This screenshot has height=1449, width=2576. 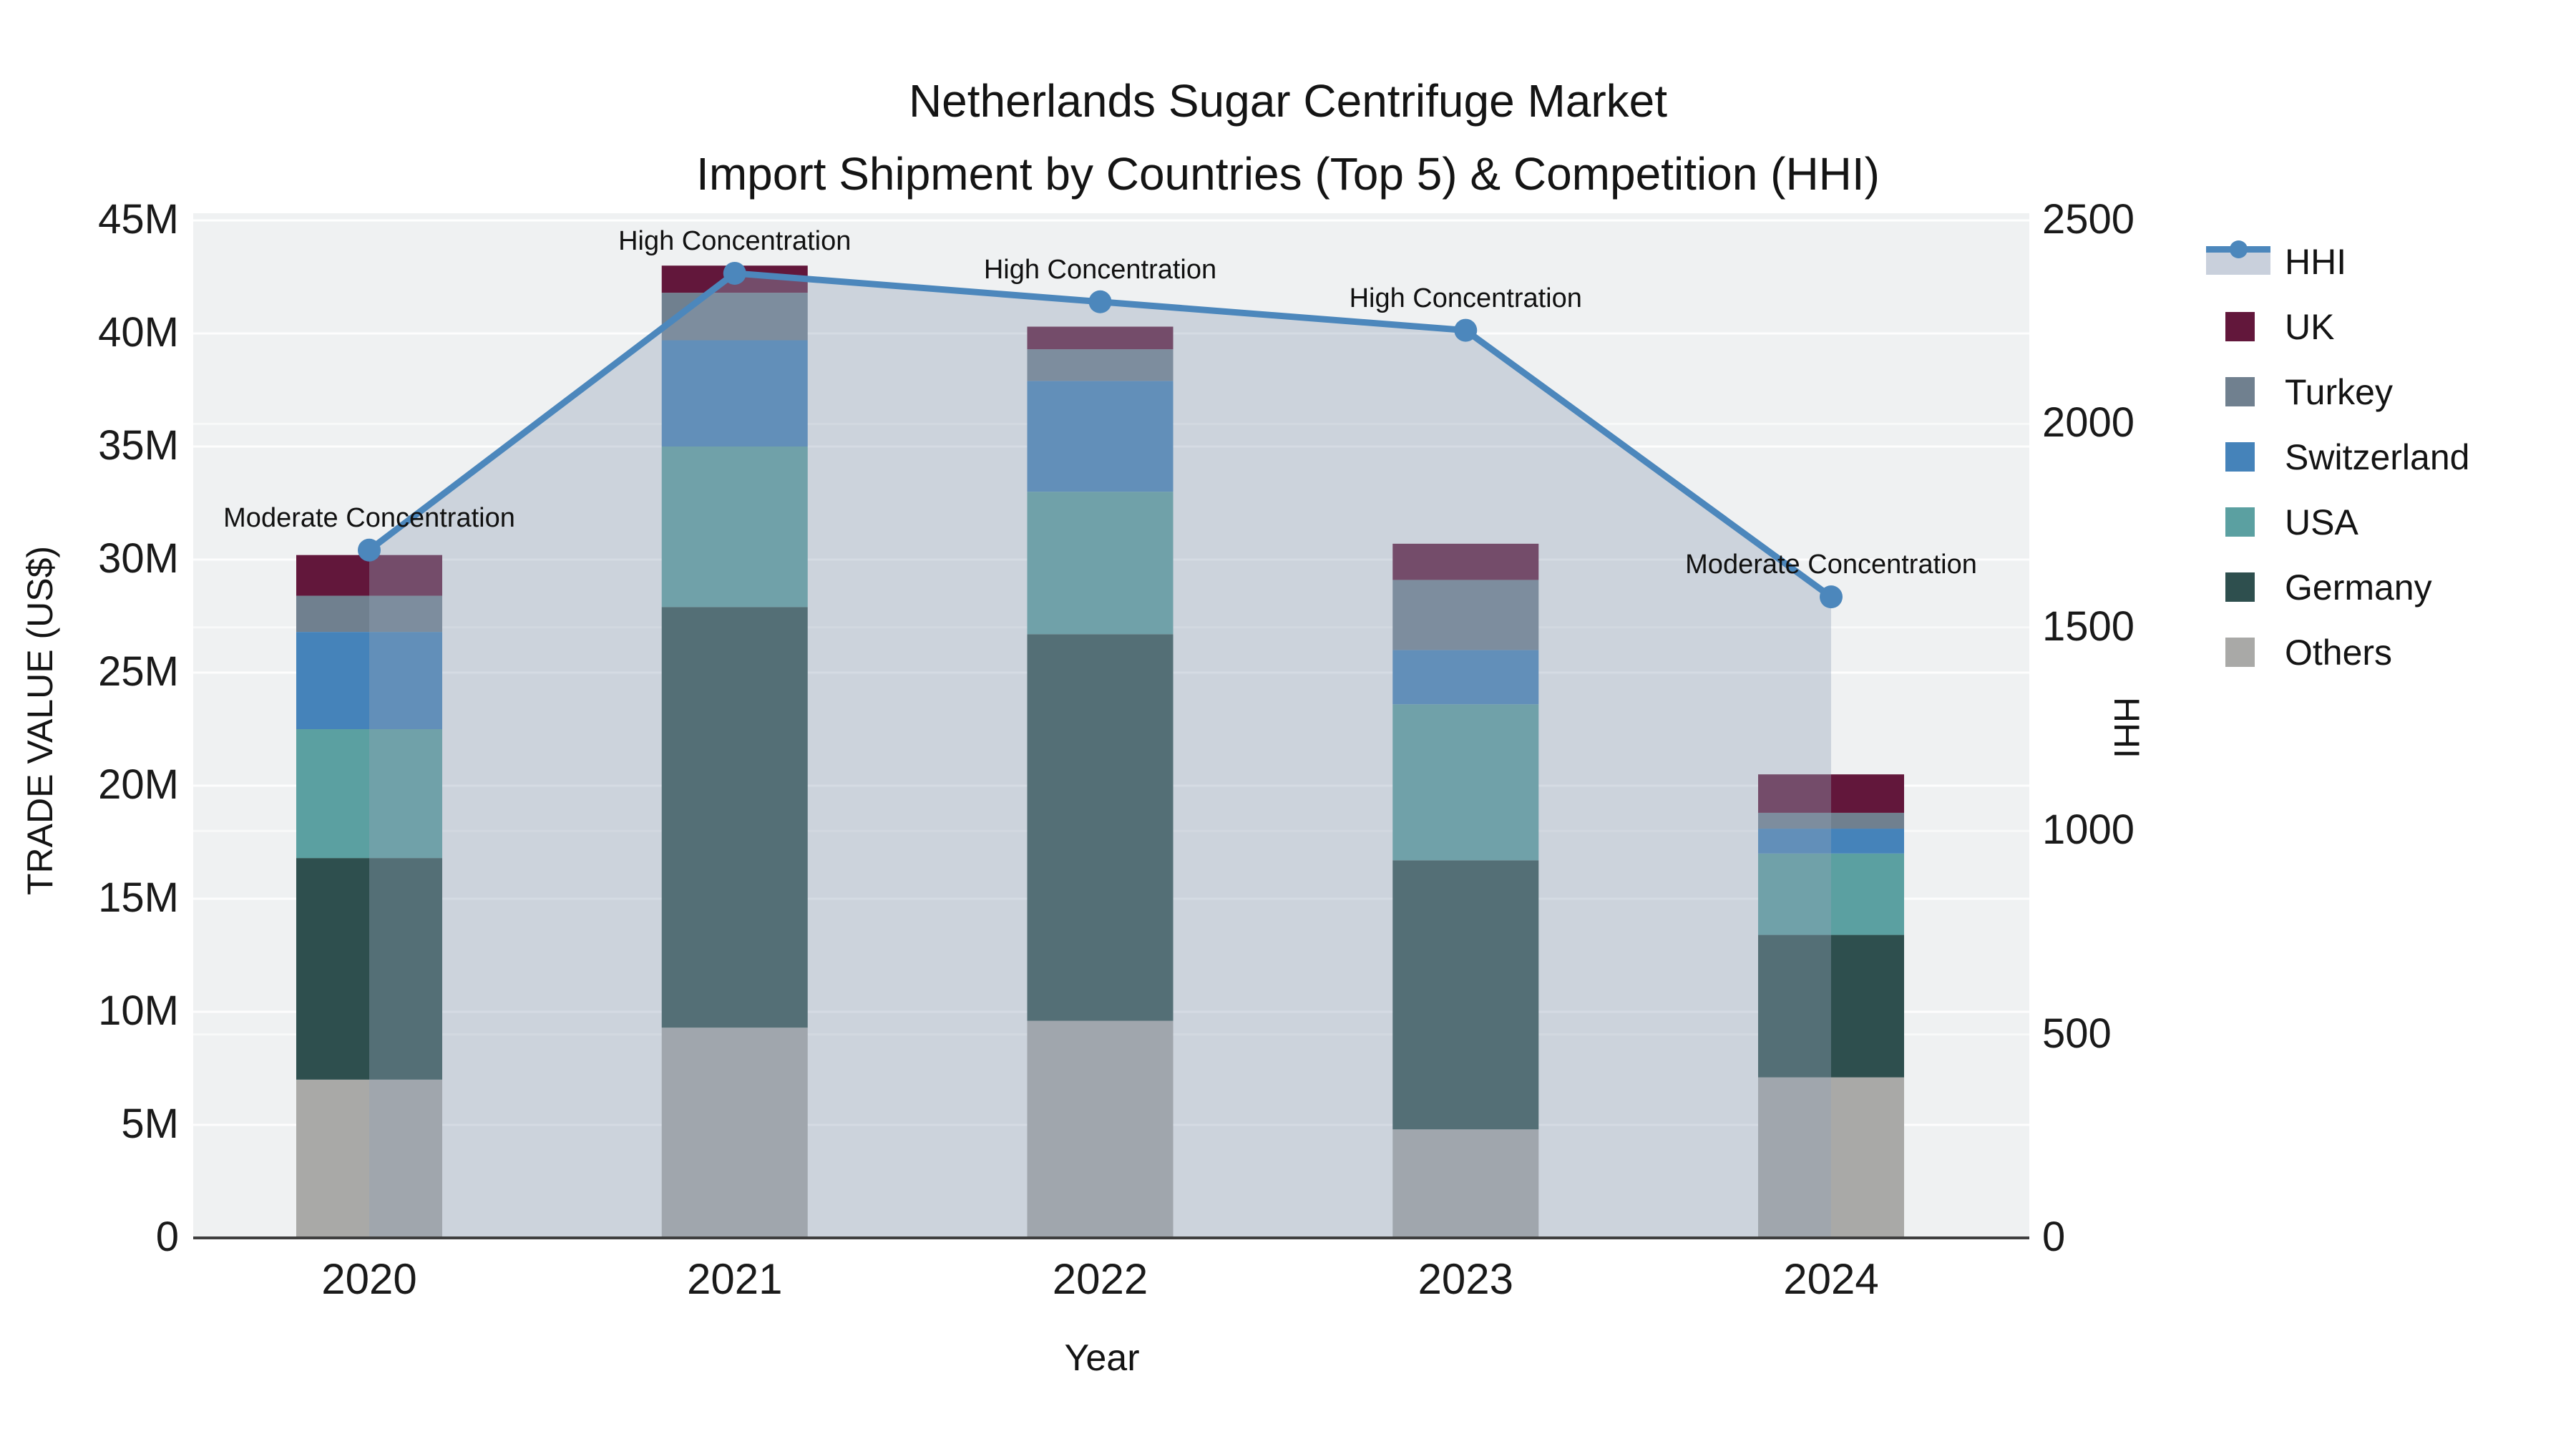 What do you see at coordinates (735, 317) in the screenshot?
I see `bar-segment-turkey-2021` at bounding box center [735, 317].